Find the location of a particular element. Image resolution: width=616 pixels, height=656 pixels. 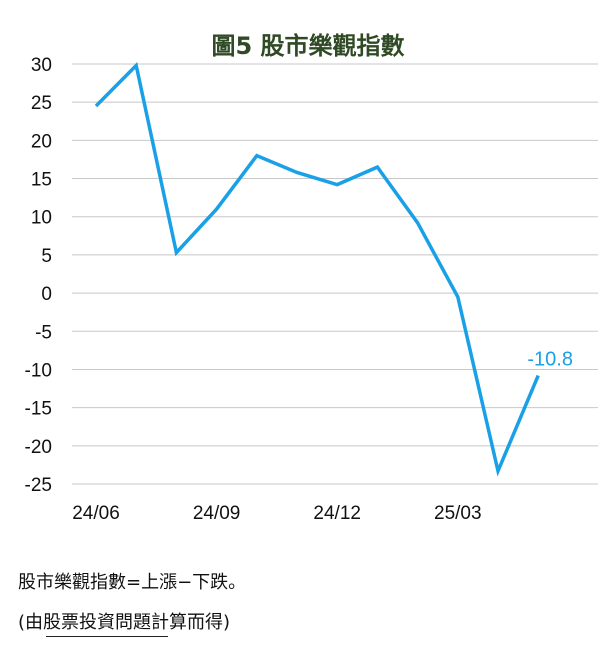

y-tick-label: -25 is located at coordinates (38, 485).